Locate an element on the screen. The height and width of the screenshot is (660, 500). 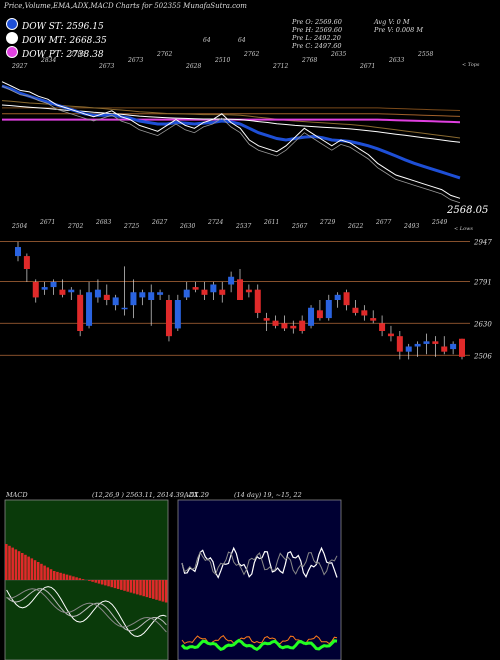
adx-panel is located at coordinates (259, 579).